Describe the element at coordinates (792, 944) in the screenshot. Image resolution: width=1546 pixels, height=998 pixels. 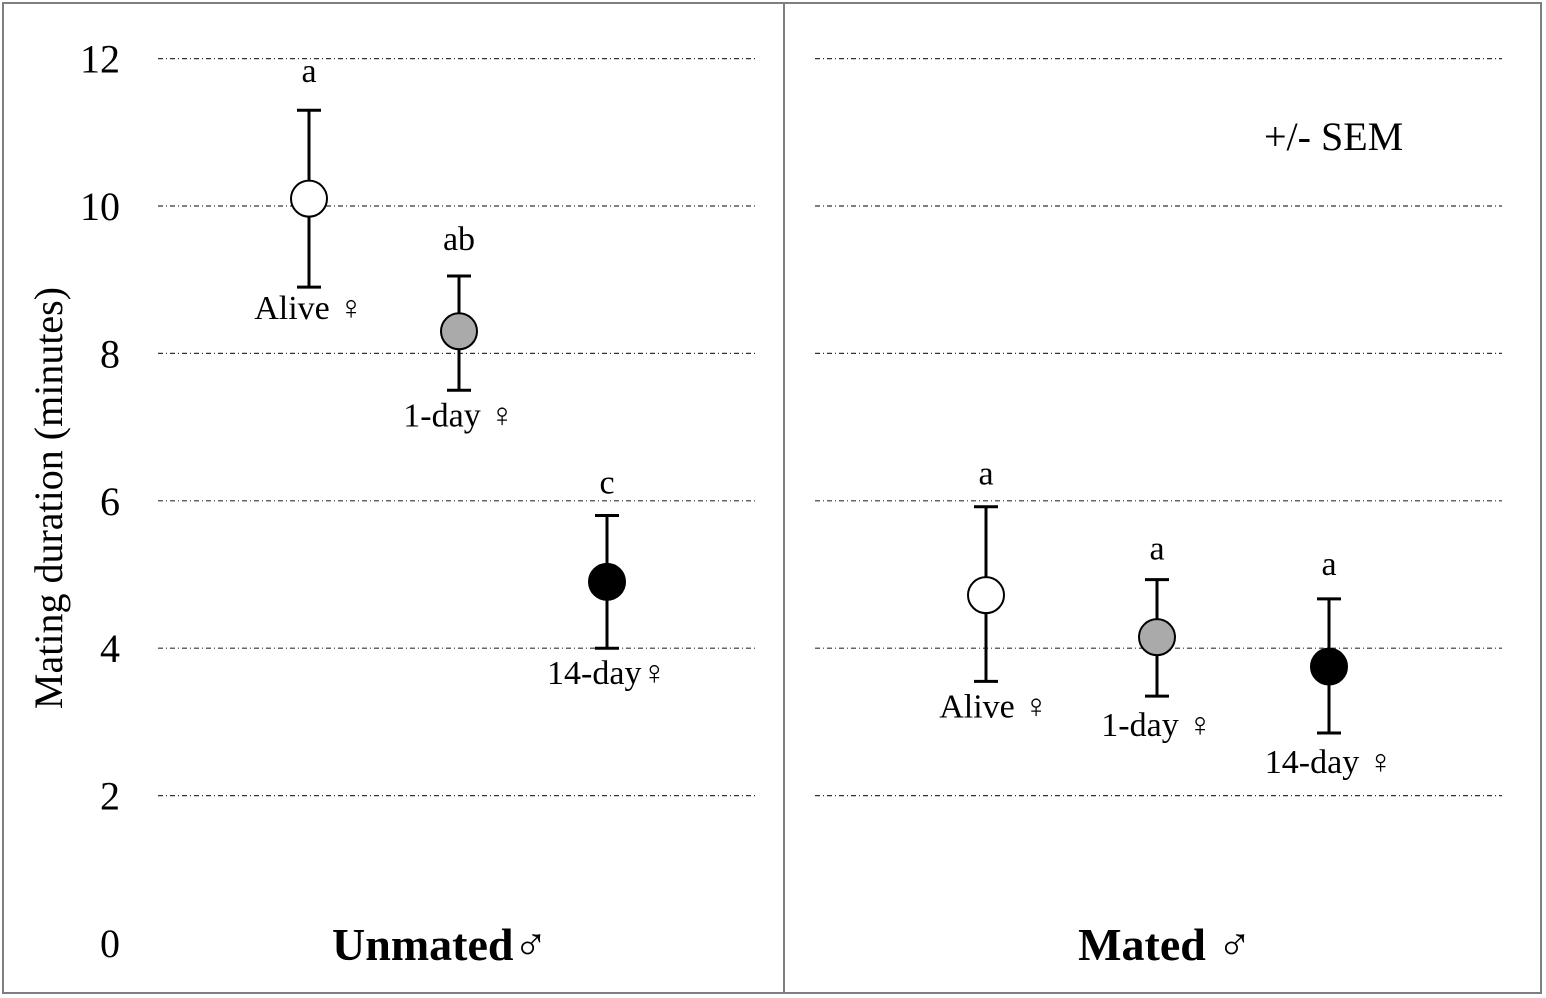
I see `panel-titles: Unmated♂ Mated ♂` at that location.